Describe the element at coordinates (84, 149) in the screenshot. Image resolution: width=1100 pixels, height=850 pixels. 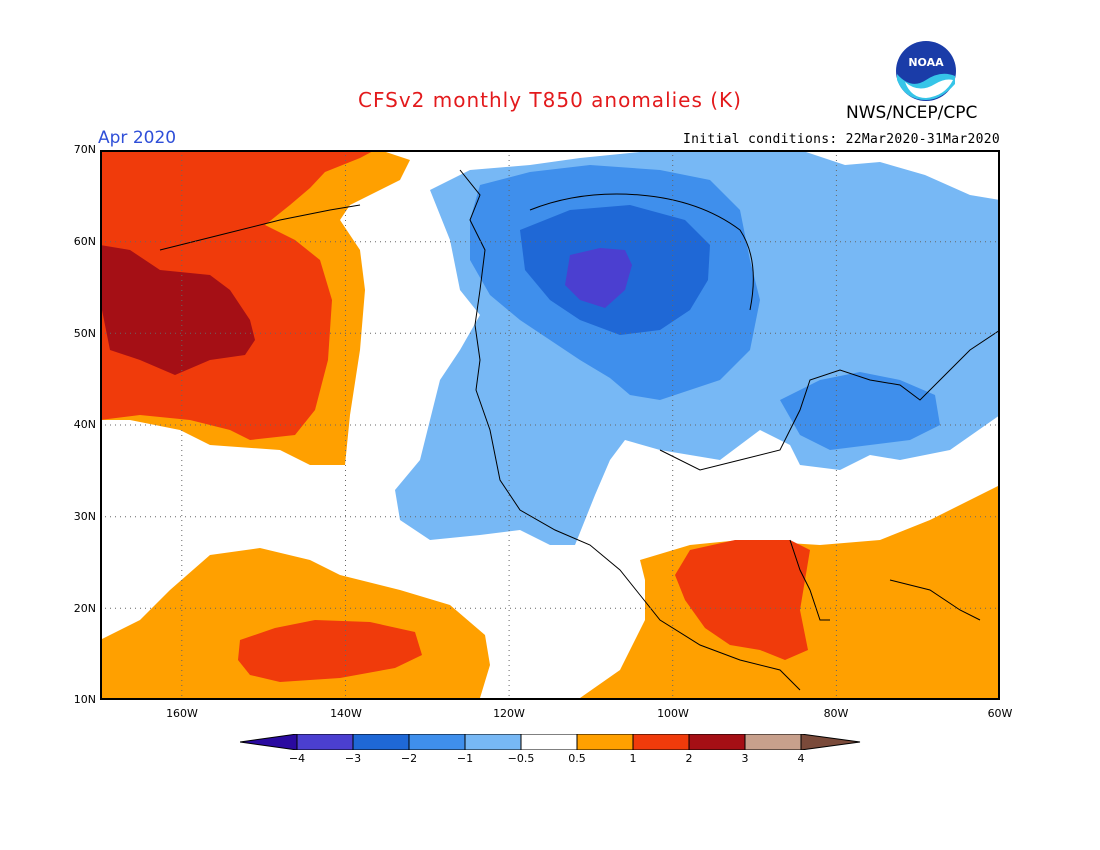
I see `lat-label-70n: 70N` at that location.